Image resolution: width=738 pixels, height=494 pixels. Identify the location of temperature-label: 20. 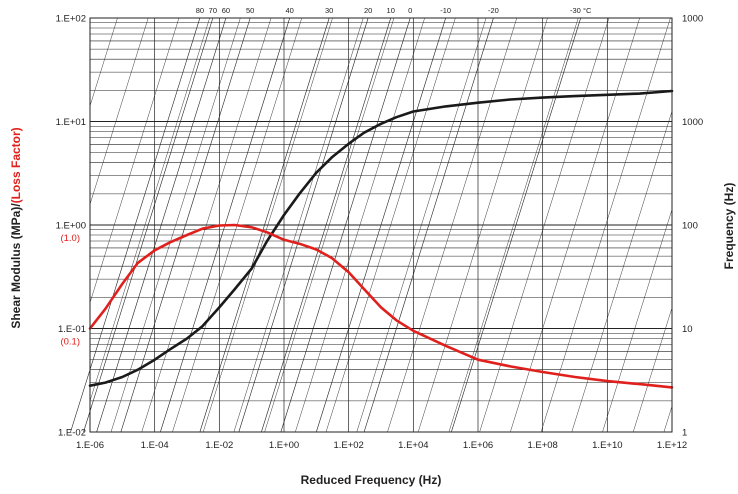
(368, 10).